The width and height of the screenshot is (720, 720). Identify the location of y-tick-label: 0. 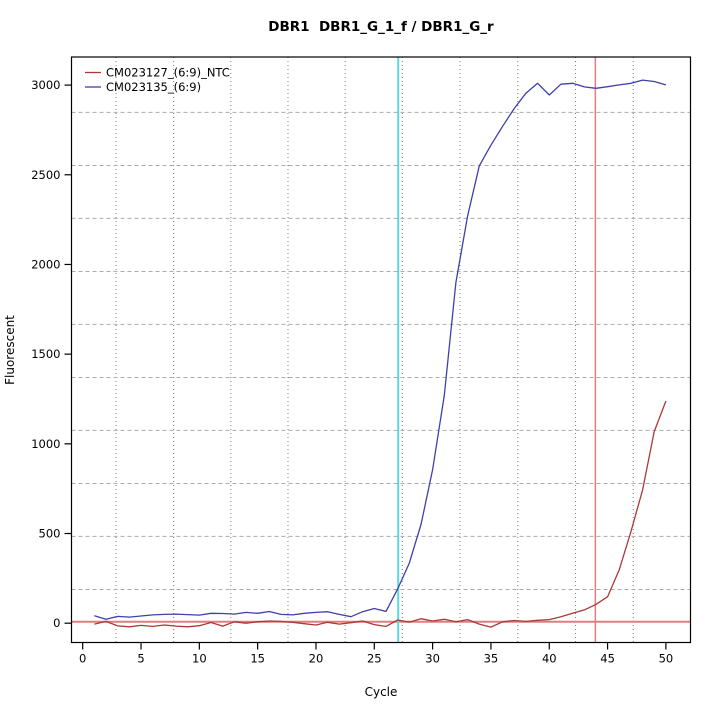
(56, 623).